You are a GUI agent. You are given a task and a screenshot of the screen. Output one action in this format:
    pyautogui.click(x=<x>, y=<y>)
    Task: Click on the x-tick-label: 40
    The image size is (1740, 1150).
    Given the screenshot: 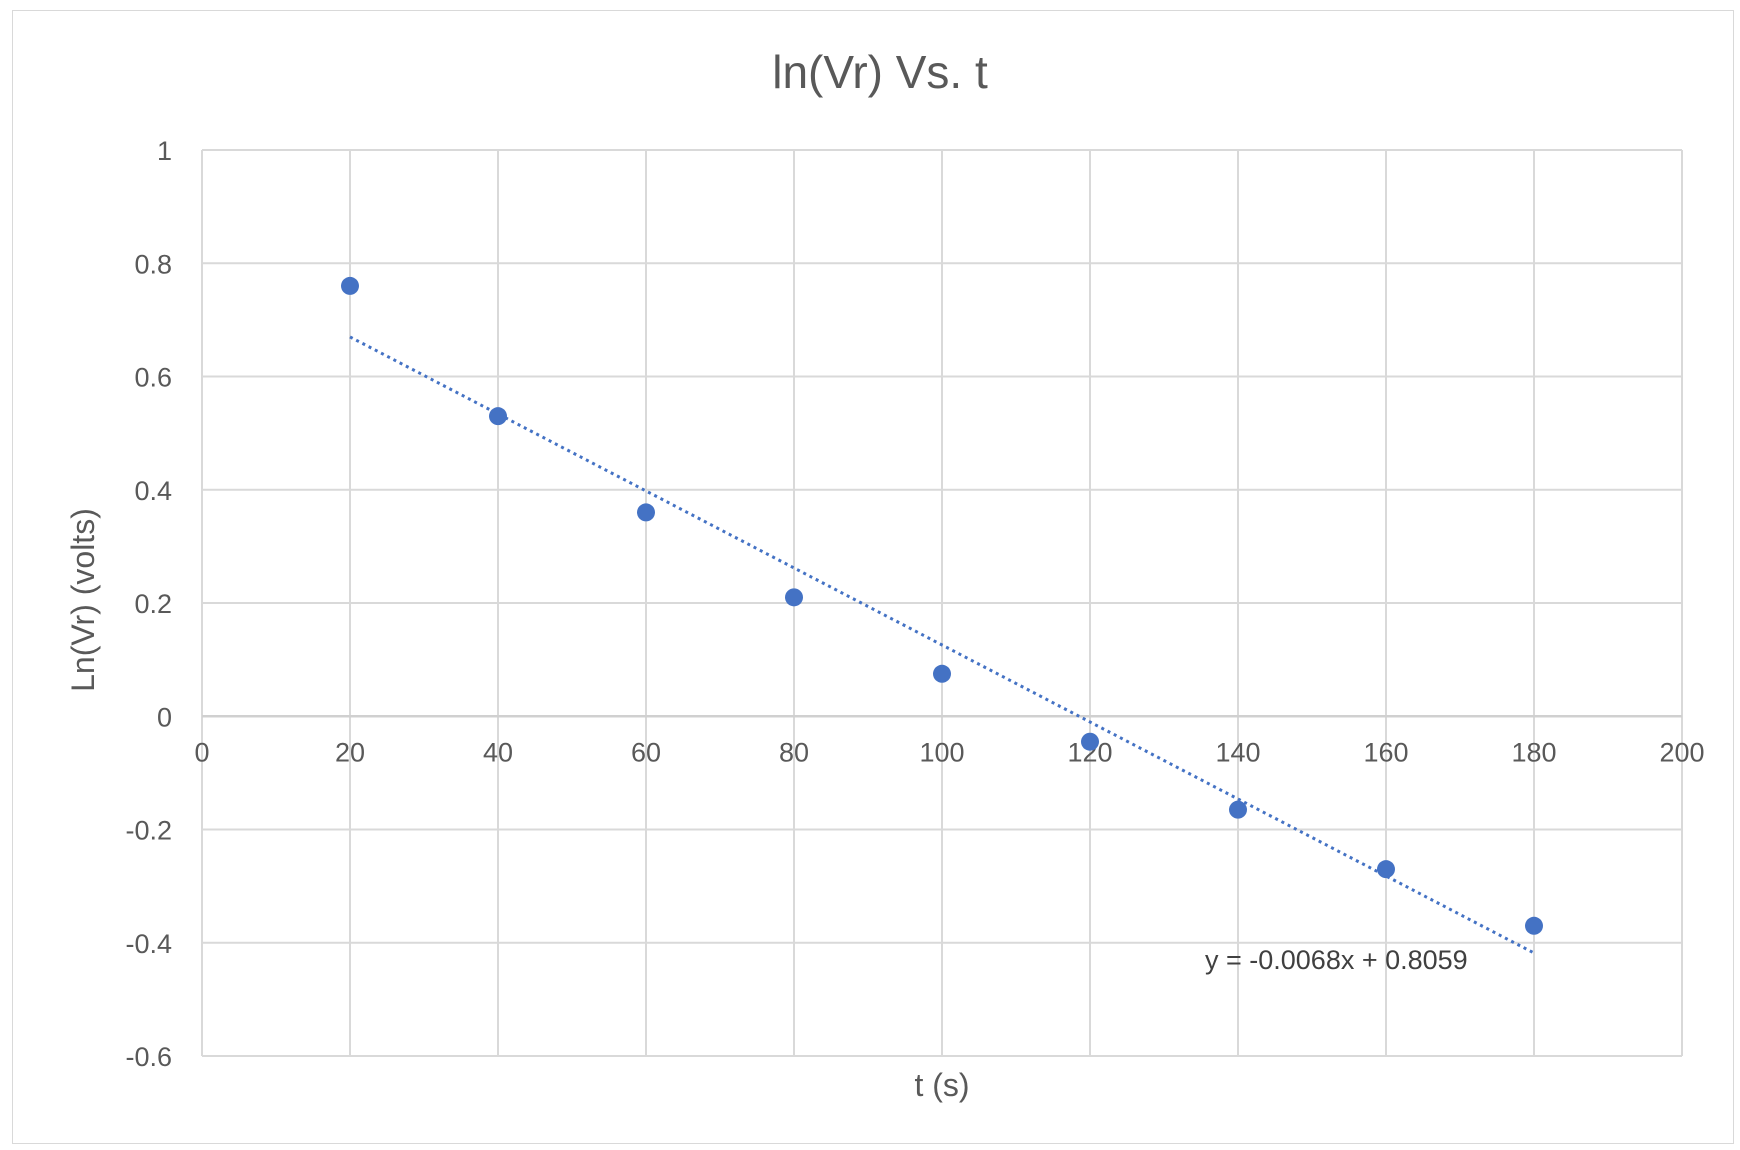 What is the action you would take?
    pyautogui.click(x=498, y=752)
    